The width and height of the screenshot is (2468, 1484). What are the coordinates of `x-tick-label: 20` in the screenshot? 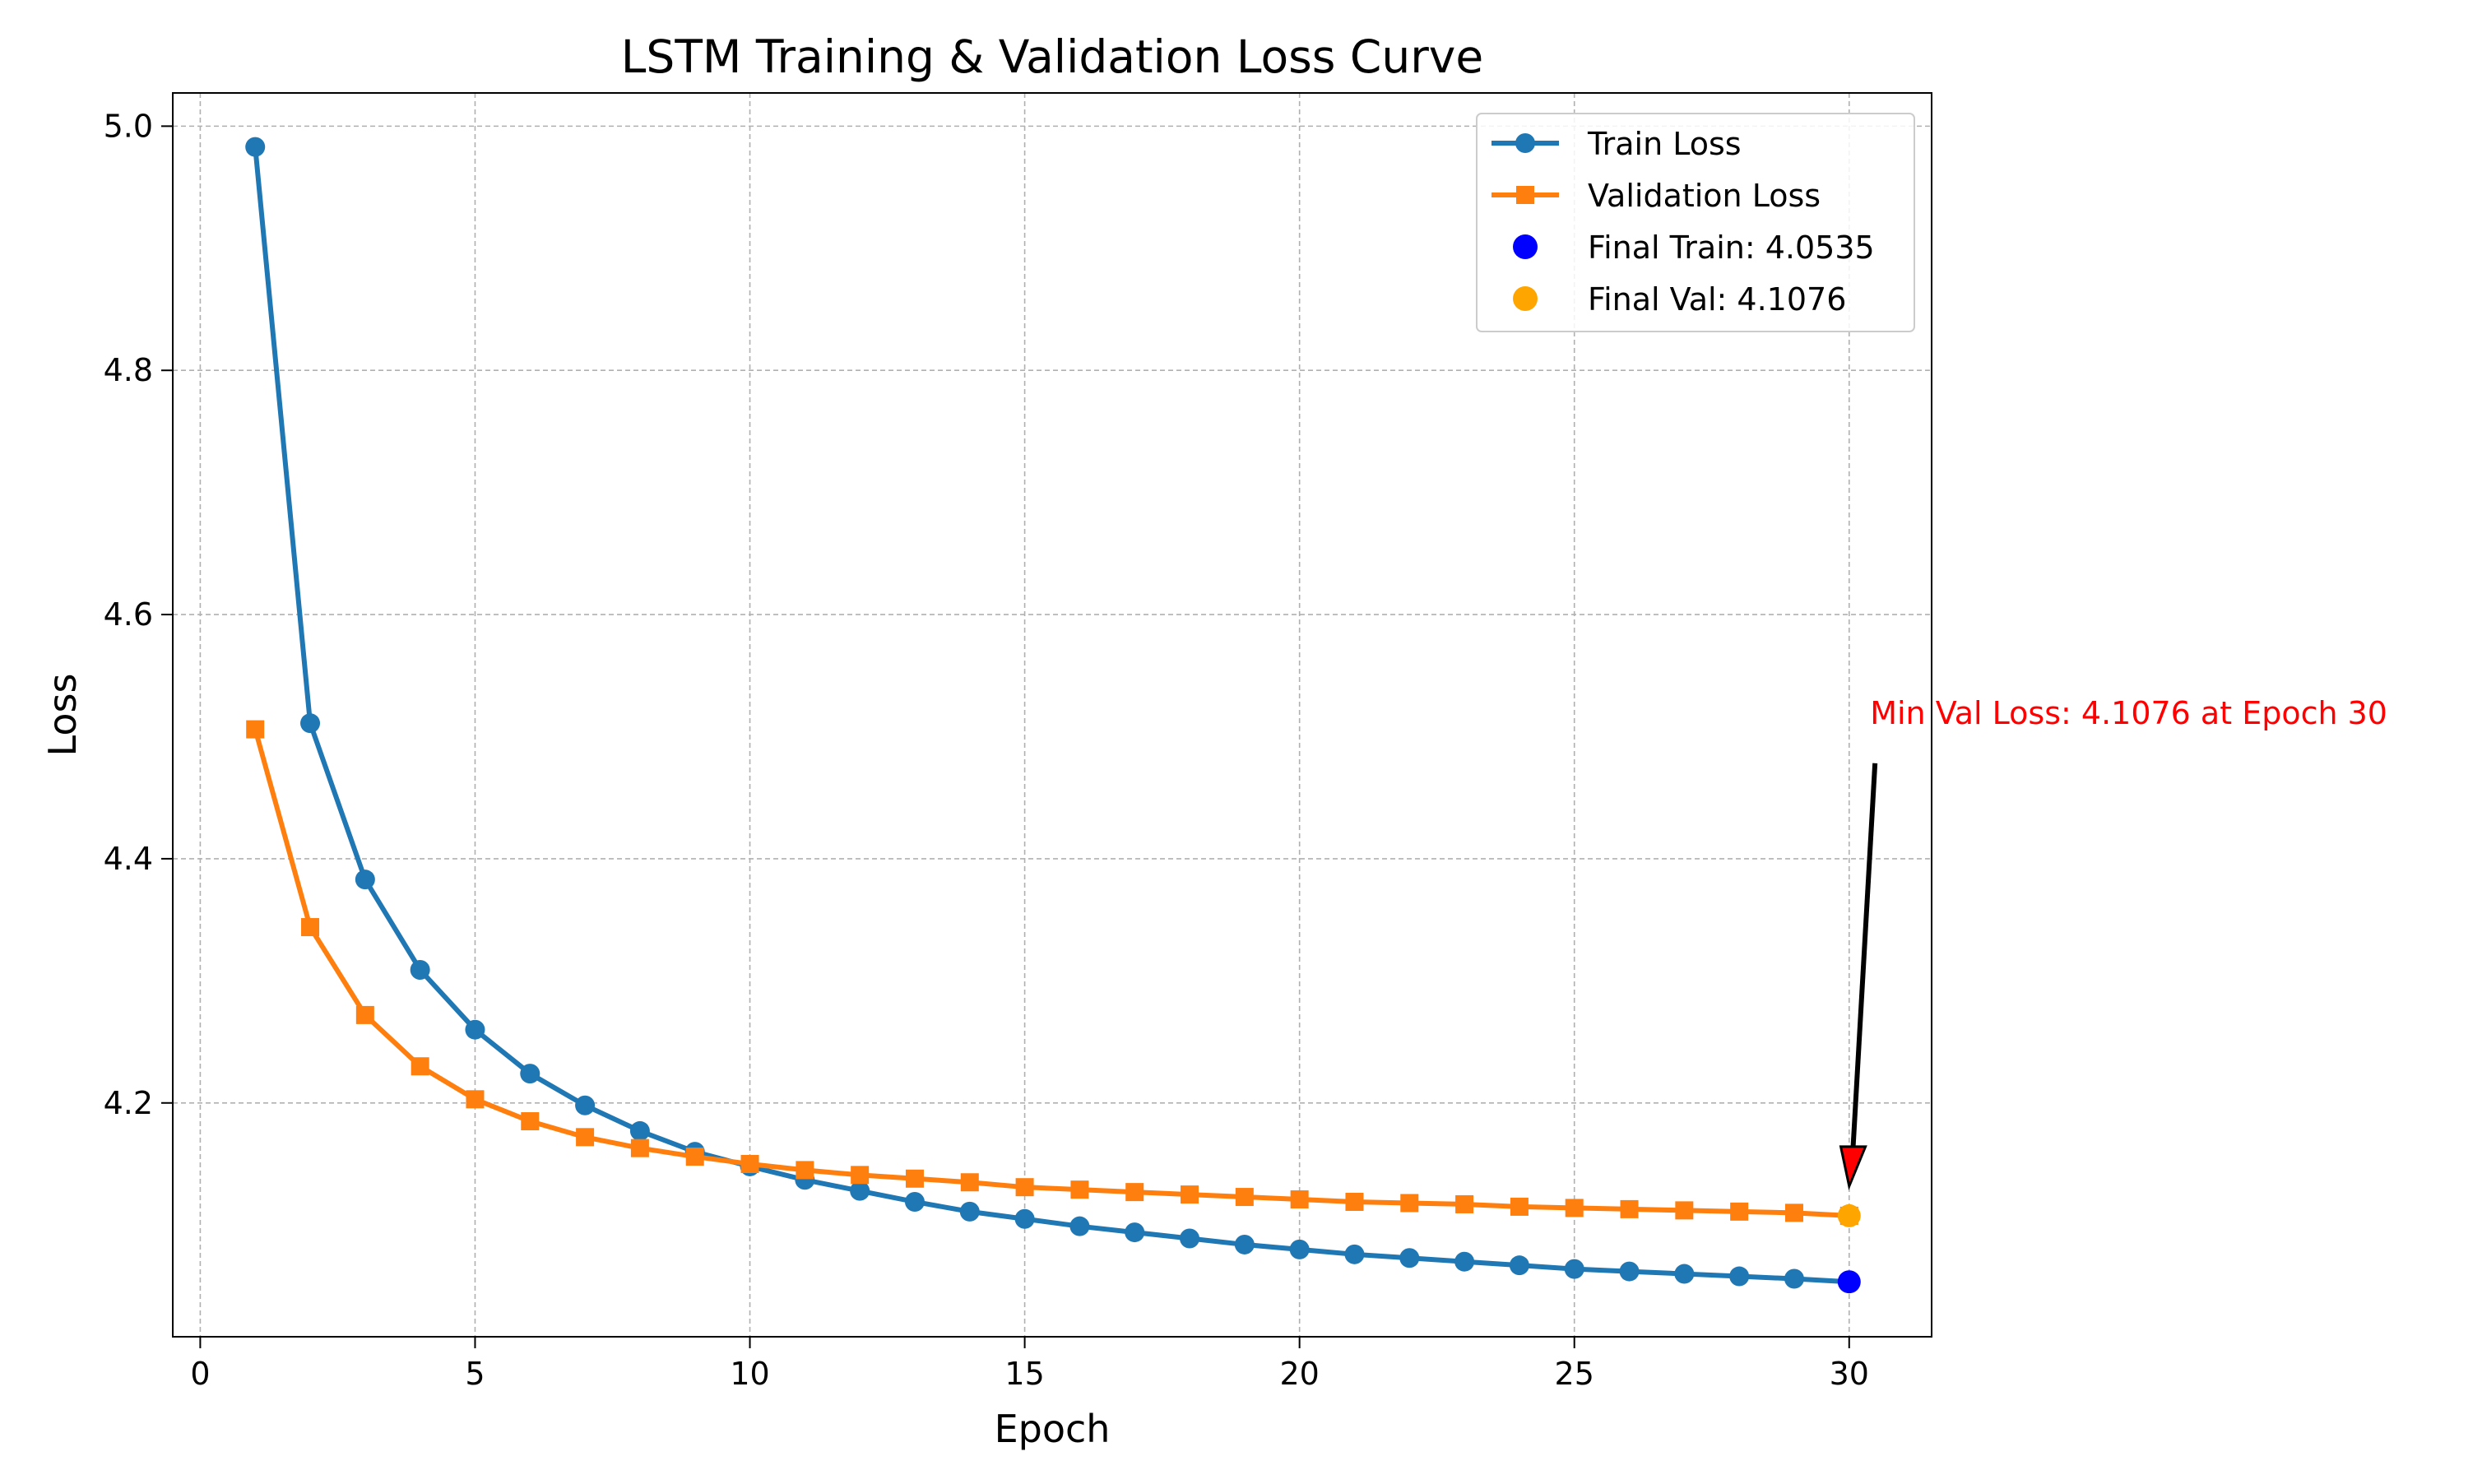 It's located at (1299, 1374).